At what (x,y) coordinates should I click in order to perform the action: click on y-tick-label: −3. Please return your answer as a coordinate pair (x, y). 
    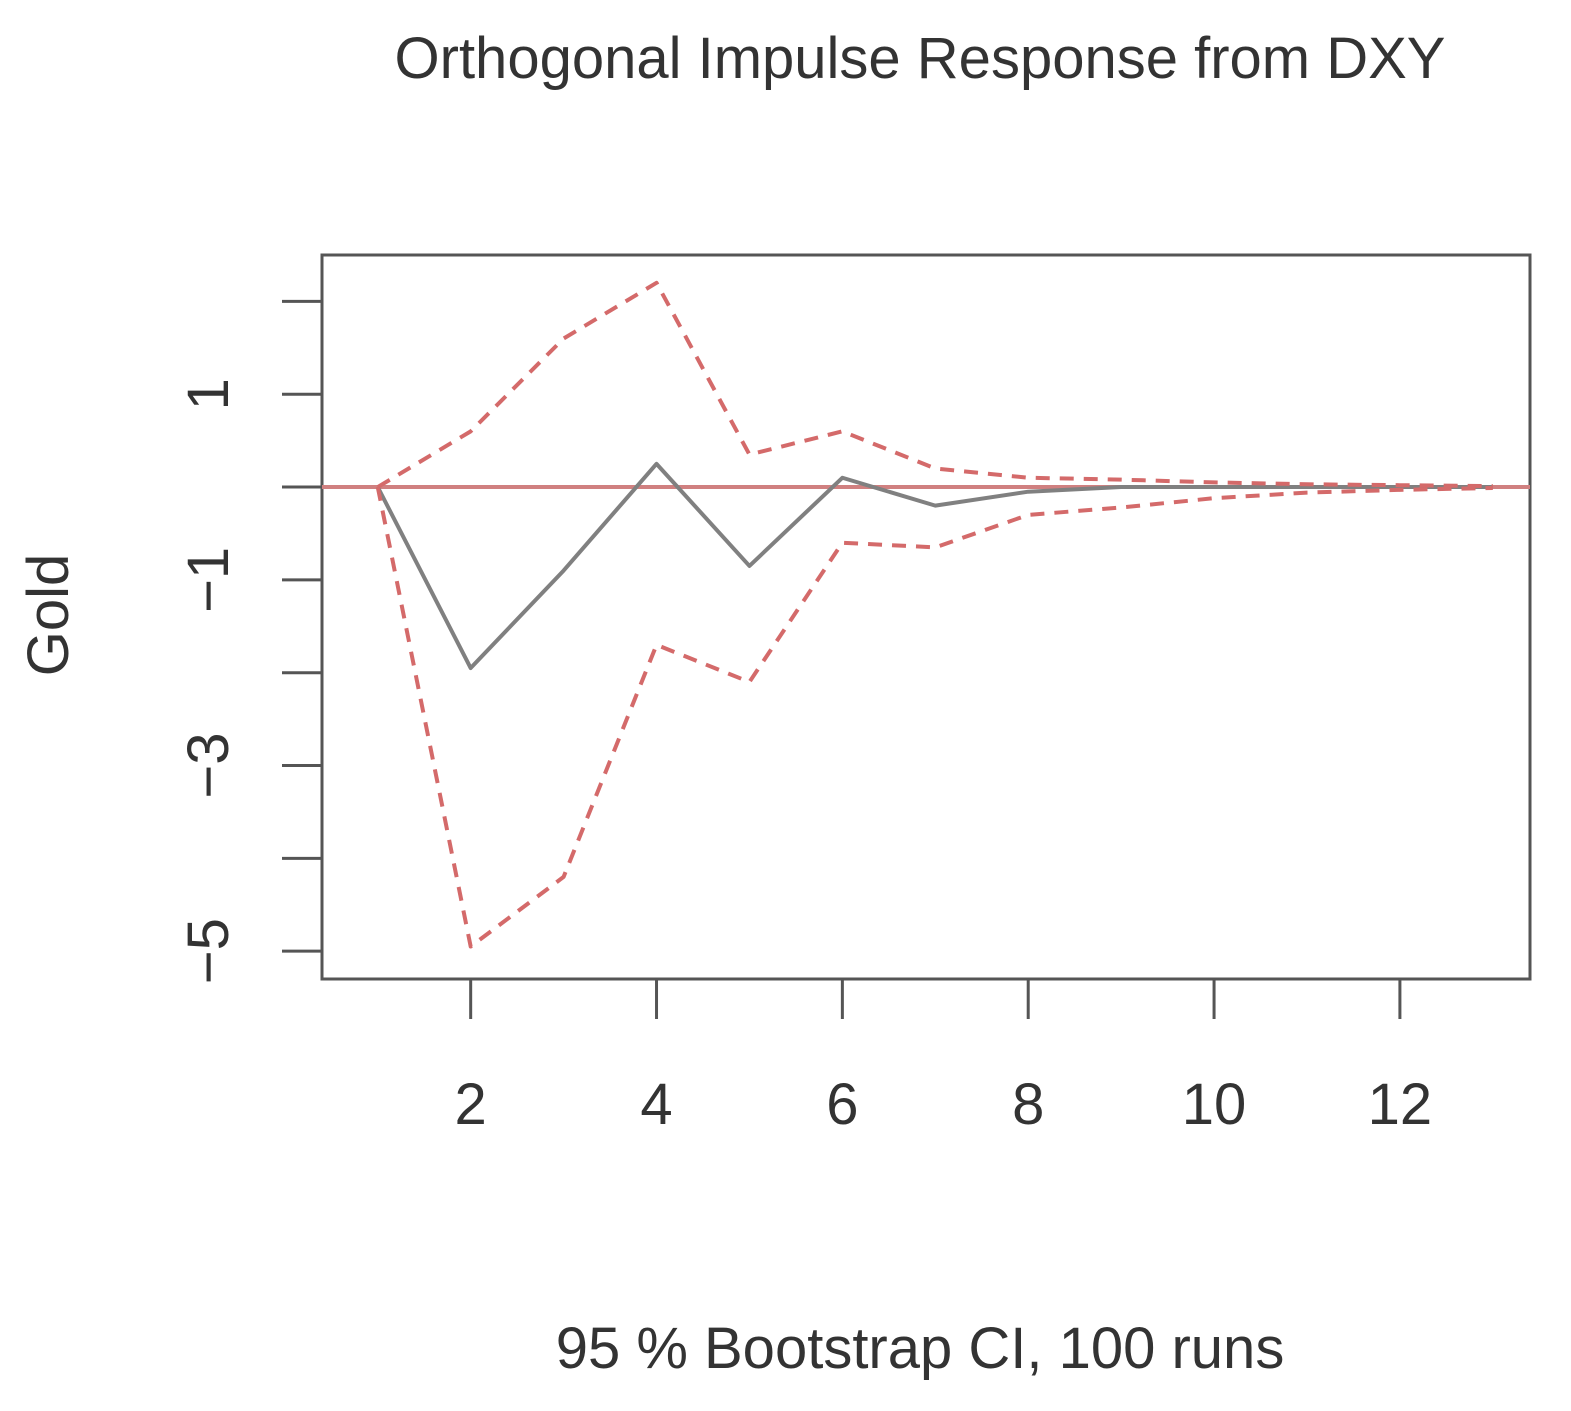
    Looking at the image, I should click on (208, 765).